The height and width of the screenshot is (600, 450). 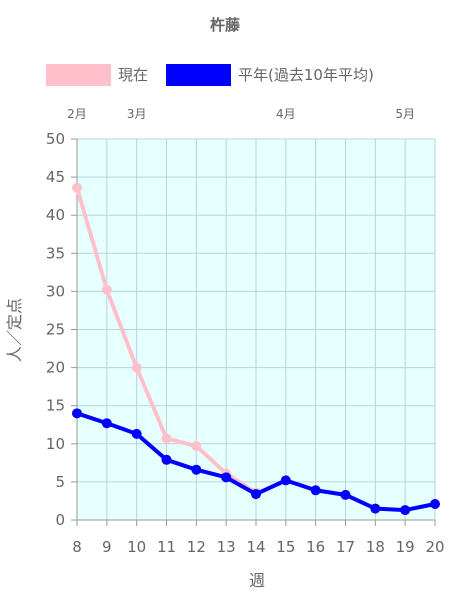 I want to click on y-axis-label: 人／定点, so click(x=14, y=330).